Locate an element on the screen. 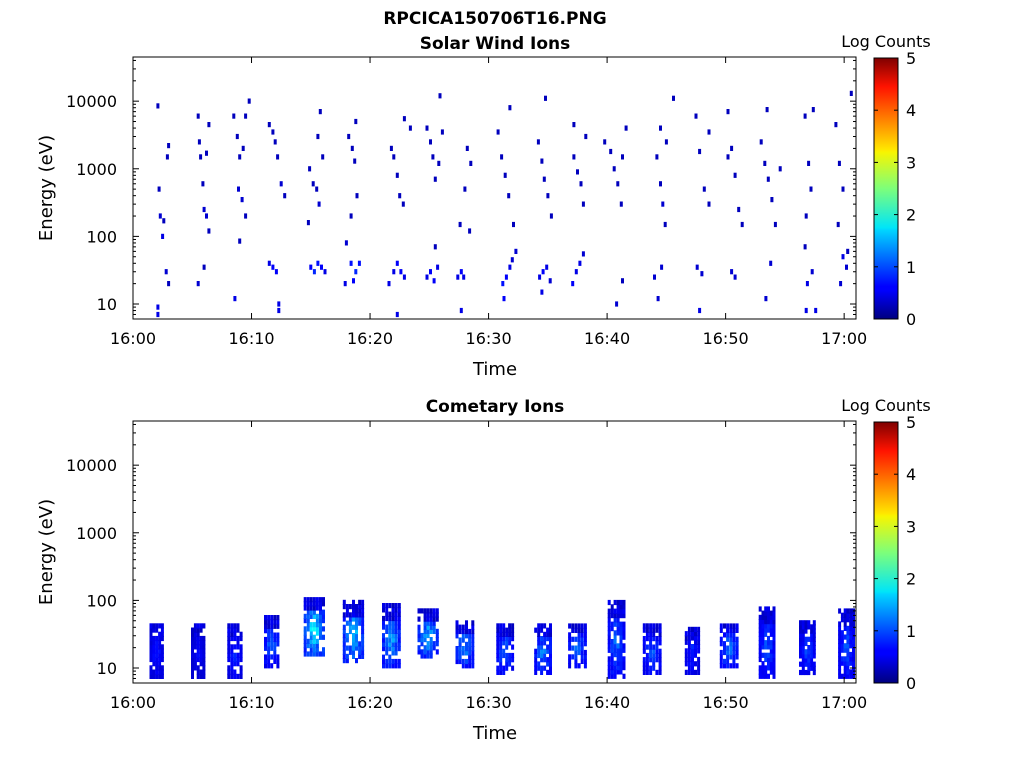  x-tick-label: 16:00 is located at coordinates (133, 702).